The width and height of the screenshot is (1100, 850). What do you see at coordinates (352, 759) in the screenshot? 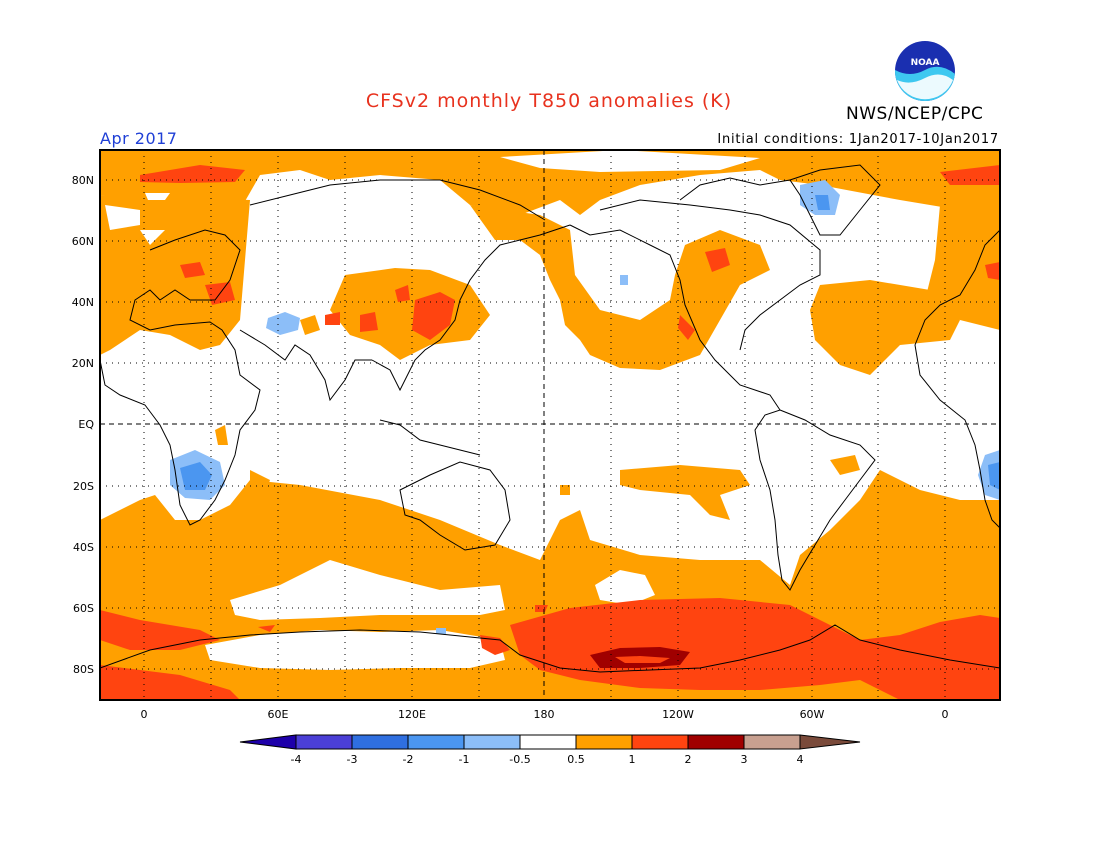
I see `colorbar-label: -3` at bounding box center [352, 759].